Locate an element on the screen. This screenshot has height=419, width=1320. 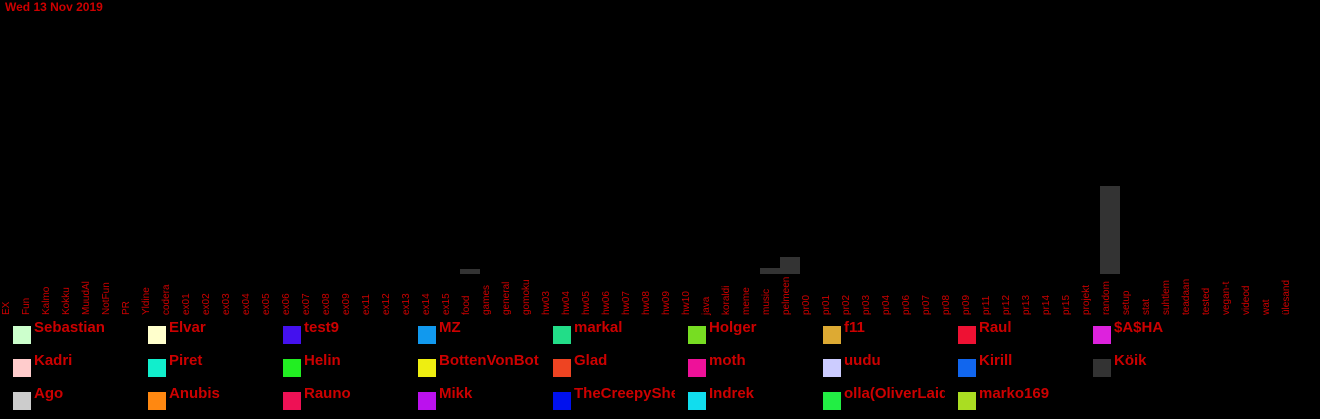
tick-label: pr09 is located at coordinates (966, 305).